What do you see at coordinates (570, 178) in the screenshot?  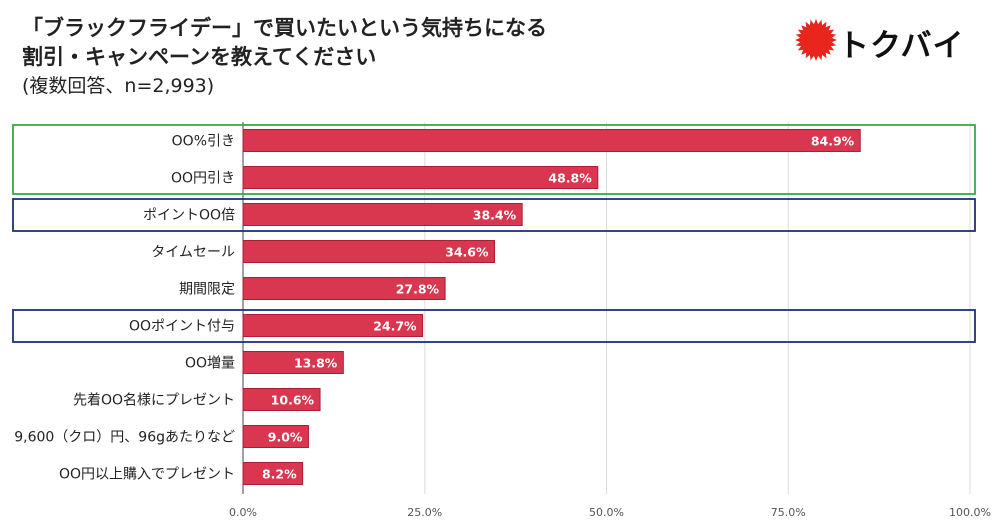 I see `bar-value-label: 48.8%` at bounding box center [570, 178].